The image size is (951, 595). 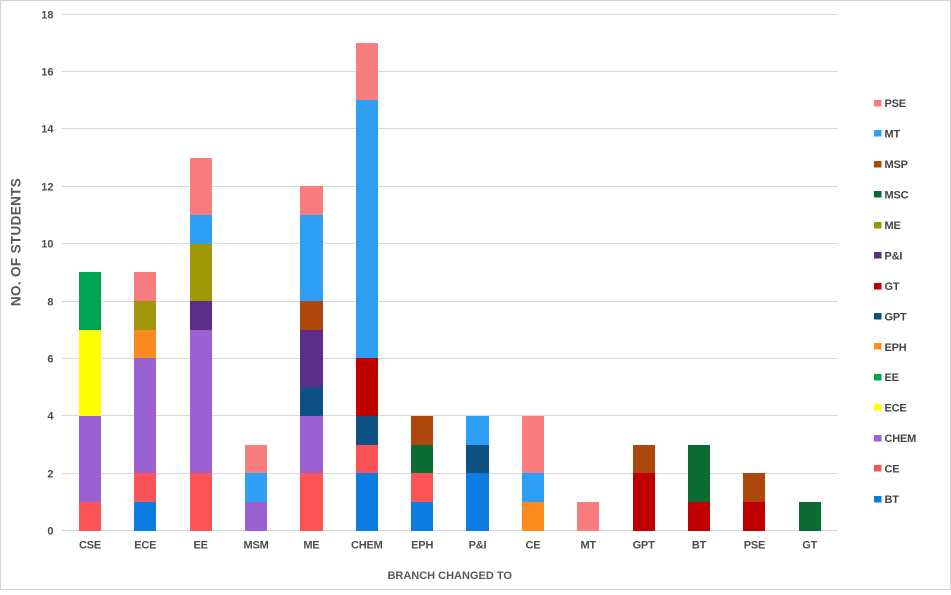 I want to click on svg-text: 8, so click(x=50, y=302).